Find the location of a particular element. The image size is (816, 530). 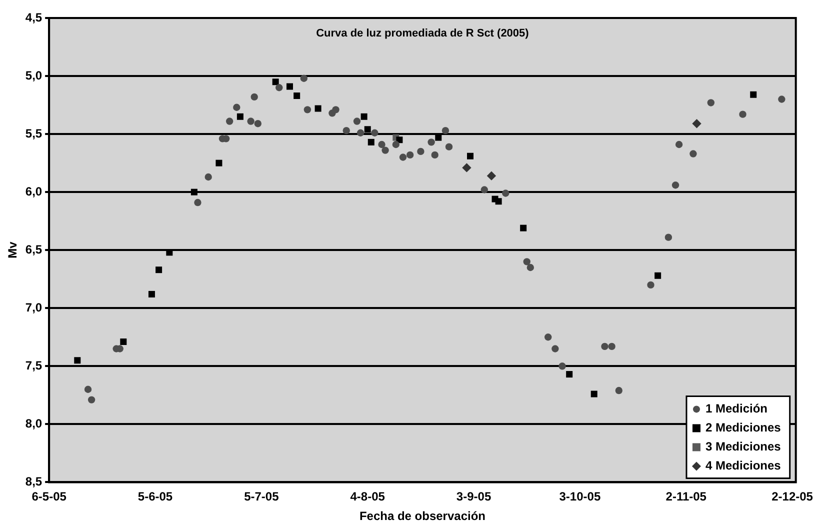

y-tick-label: 6,5 is located at coordinates (33, 249).